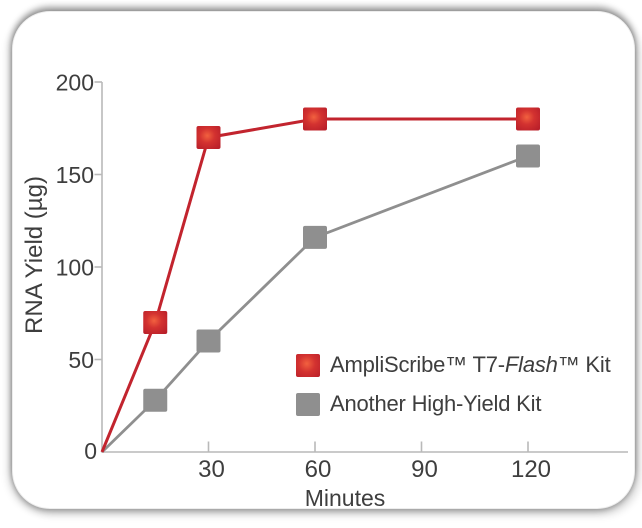 The width and height of the screenshot is (642, 528). What do you see at coordinates (470, 364) in the screenshot?
I see `legend-label-ampliscribe: AmpliScribe™ T7-Flash™ Kit` at bounding box center [470, 364].